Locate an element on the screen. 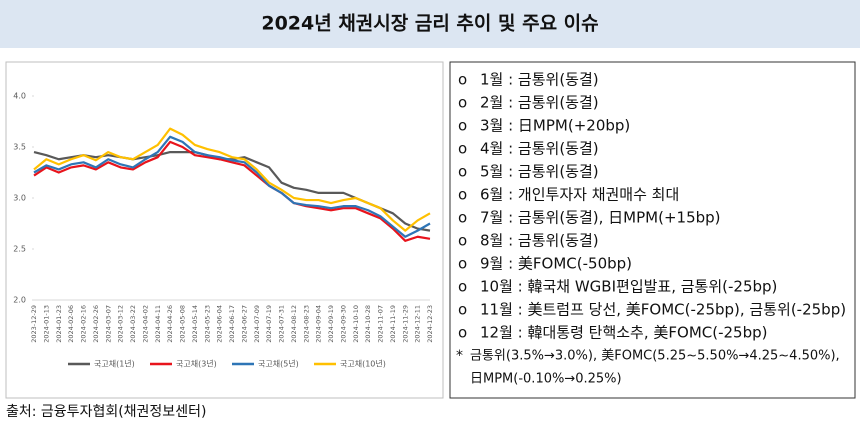  note-text: 9월 : 美FOMC(-50bp) is located at coordinates (556, 264).